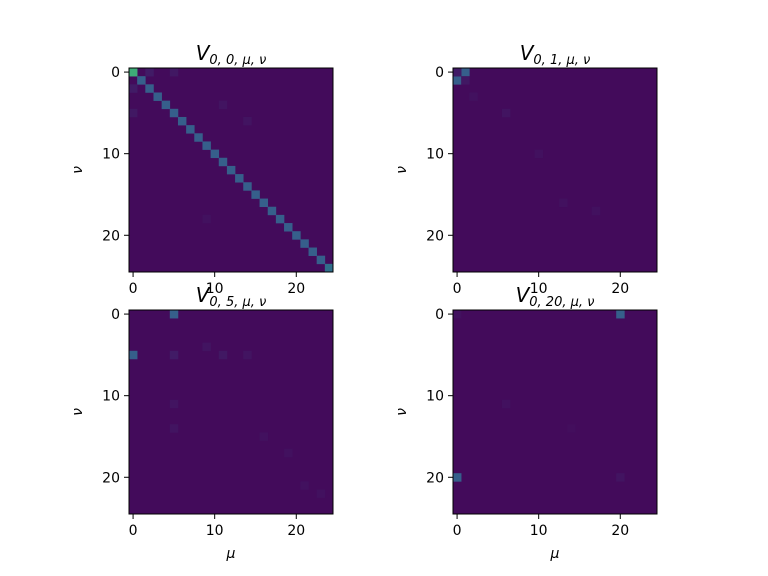  I want to click on subplot-title: V0, 0, μ, ν, so click(231, 54).